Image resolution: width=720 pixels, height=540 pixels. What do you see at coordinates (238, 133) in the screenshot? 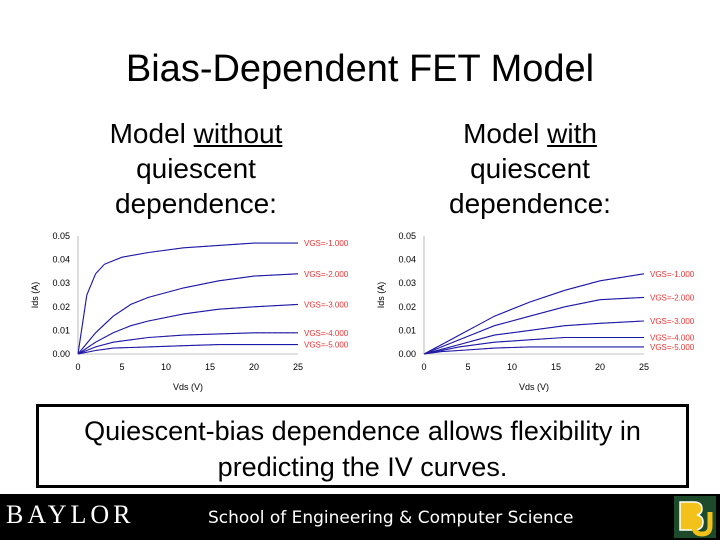
I see `left-heading-underlined: without` at bounding box center [238, 133].